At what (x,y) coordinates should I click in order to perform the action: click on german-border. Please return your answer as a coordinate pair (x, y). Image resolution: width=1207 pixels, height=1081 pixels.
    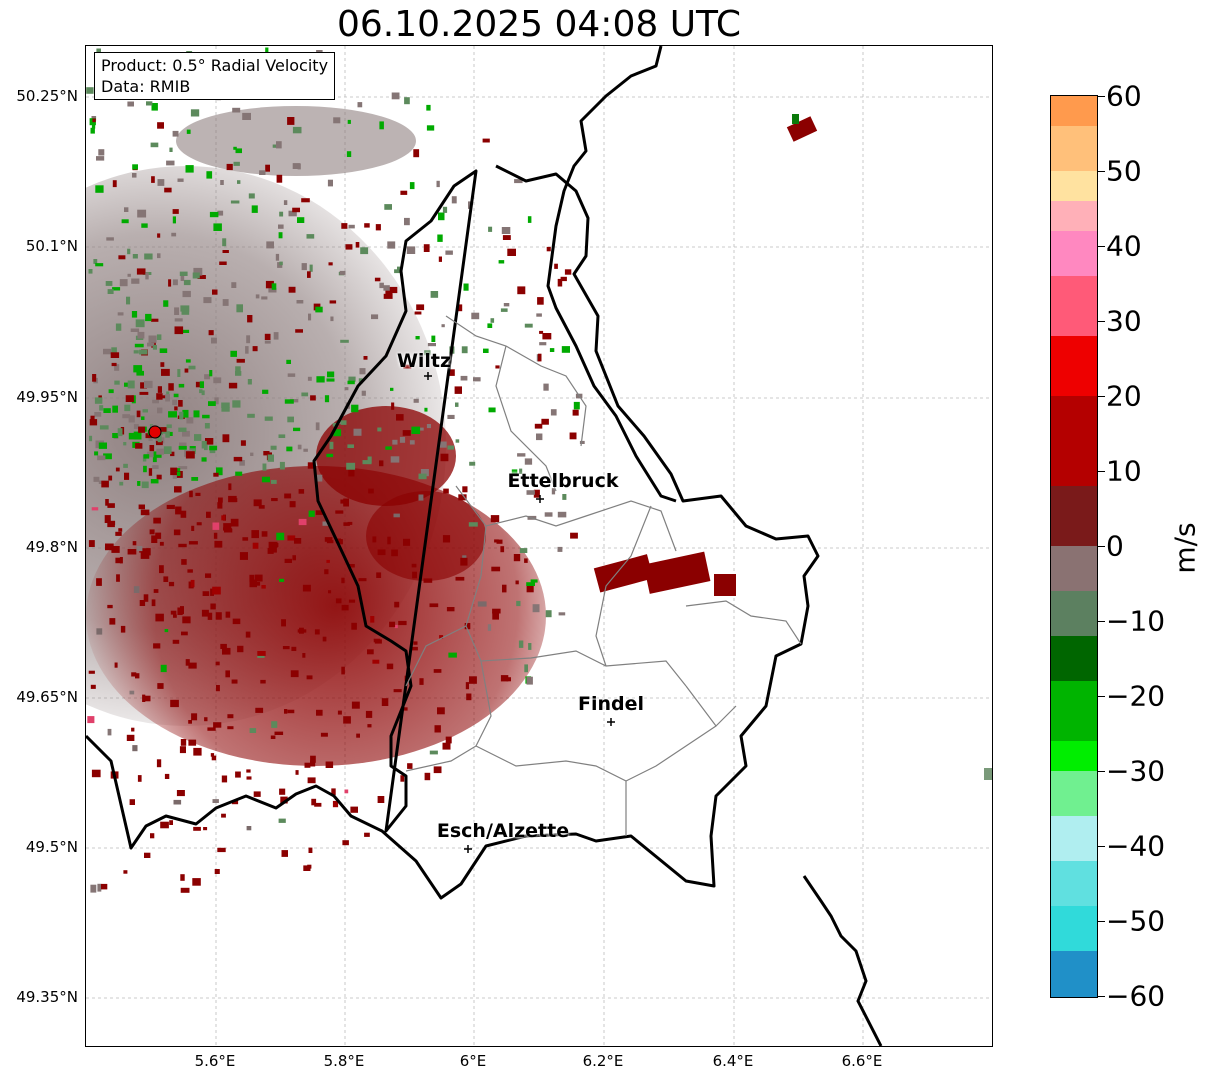
    Looking at the image, I should click on (611, 274).